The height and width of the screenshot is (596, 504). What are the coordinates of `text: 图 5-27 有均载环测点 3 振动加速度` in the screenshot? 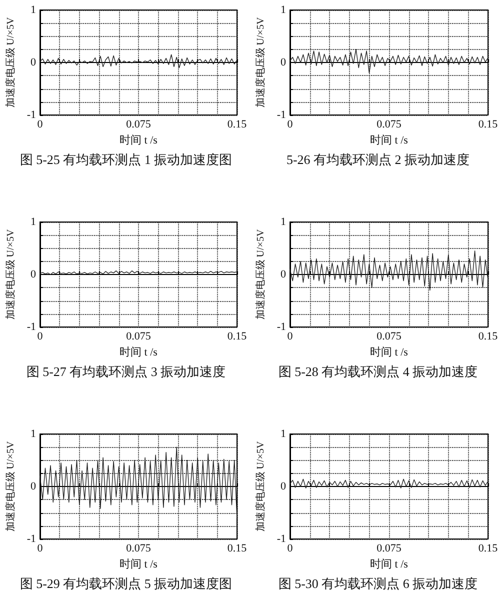 It's located at (126, 371).